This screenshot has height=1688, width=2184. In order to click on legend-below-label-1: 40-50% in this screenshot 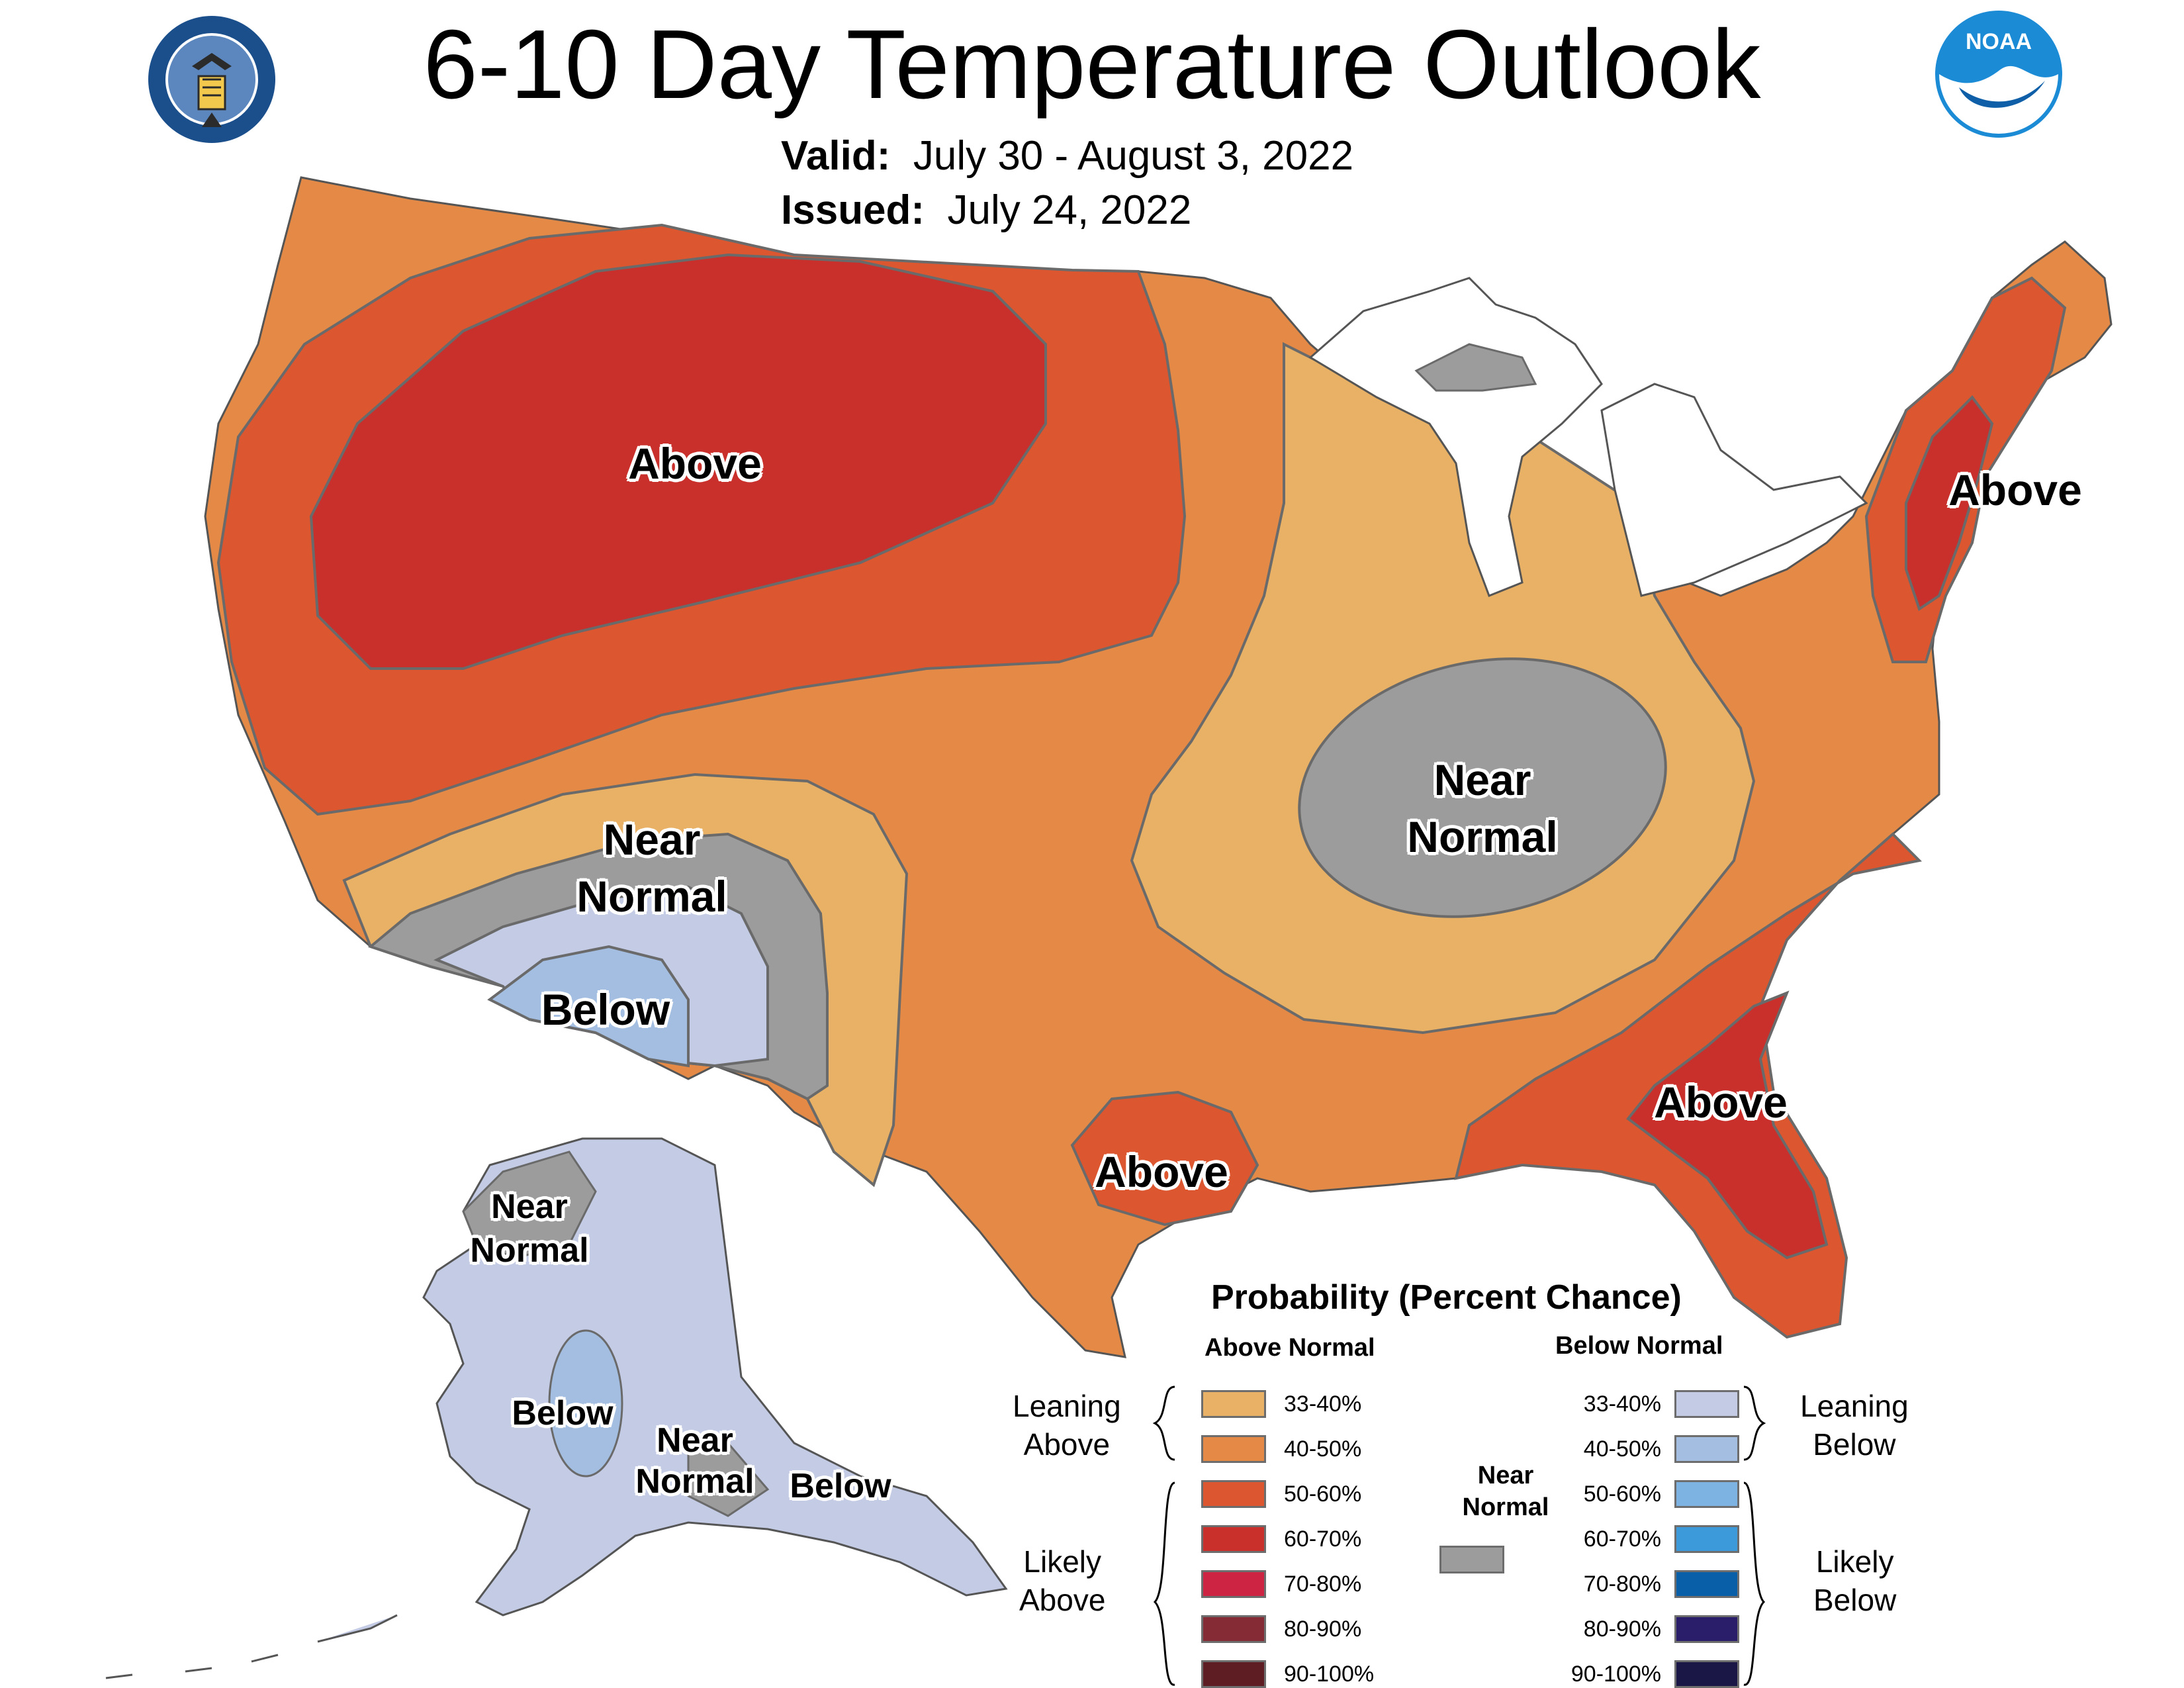, I will do `click(1622, 1449)`.